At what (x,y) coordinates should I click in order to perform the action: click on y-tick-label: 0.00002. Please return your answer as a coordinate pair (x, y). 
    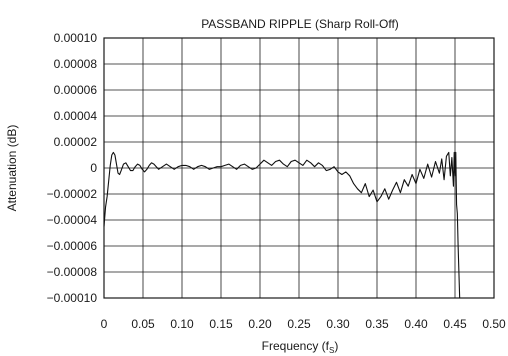
    Looking at the image, I should click on (76, 142).